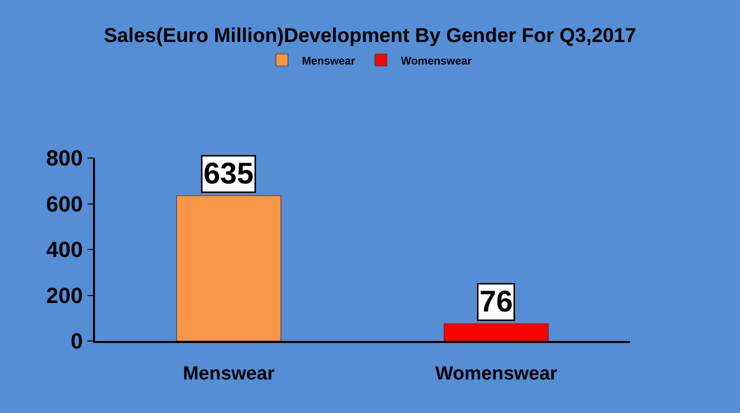  What do you see at coordinates (64, 203) in the screenshot?
I see `y-tick-label: 600` at bounding box center [64, 203].